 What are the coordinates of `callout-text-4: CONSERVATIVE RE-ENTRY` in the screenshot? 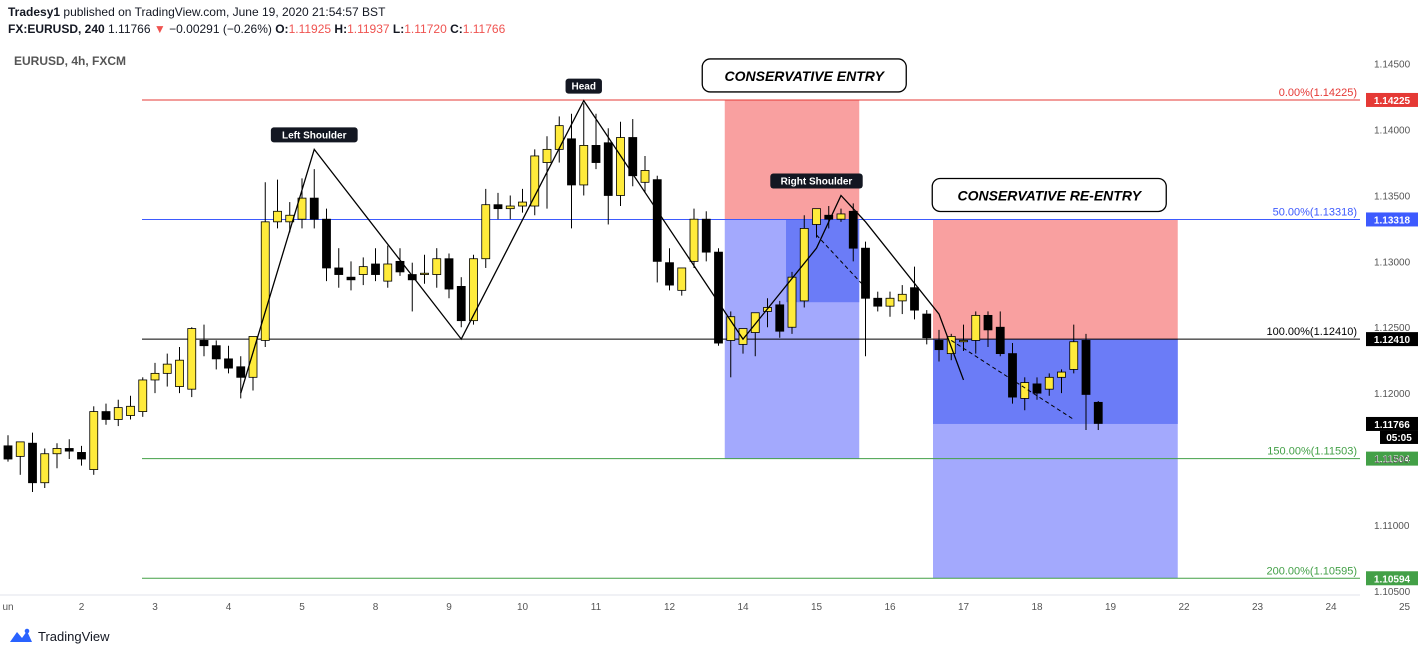 It's located at (1049, 195).